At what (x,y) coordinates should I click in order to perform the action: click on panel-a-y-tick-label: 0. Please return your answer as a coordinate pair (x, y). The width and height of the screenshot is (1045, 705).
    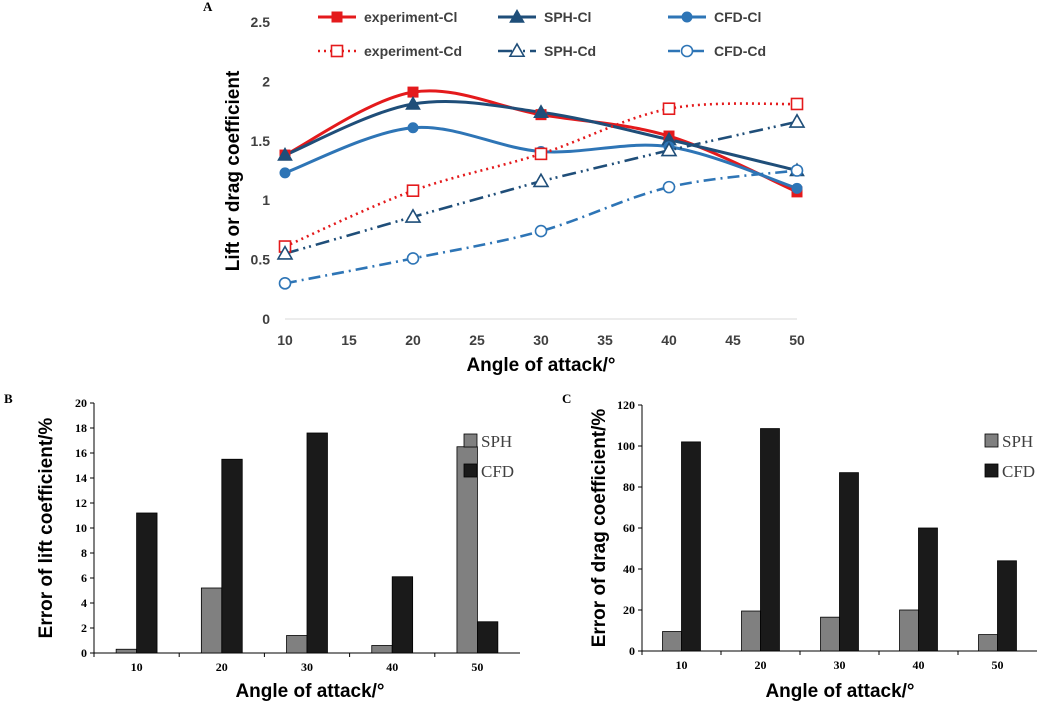
    Looking at the image, I should click on (266, 319).